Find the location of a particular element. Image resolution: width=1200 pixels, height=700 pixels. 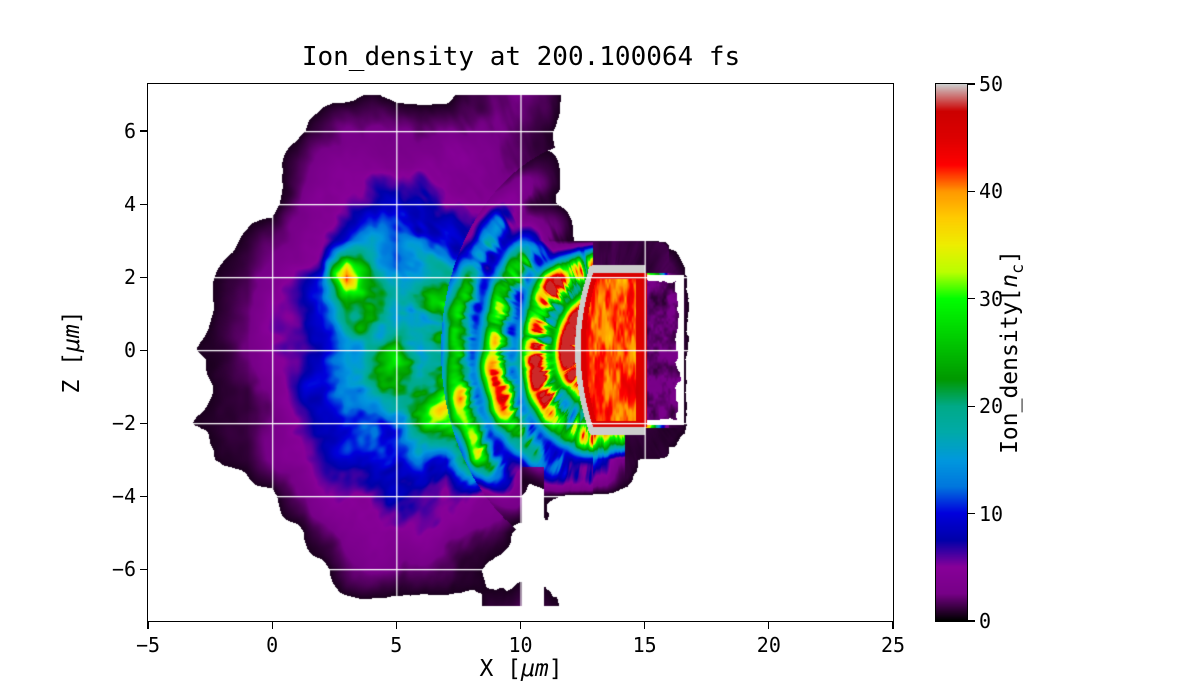

y-axis-label-prefix: Z [ is located at coordinates (72, 373).